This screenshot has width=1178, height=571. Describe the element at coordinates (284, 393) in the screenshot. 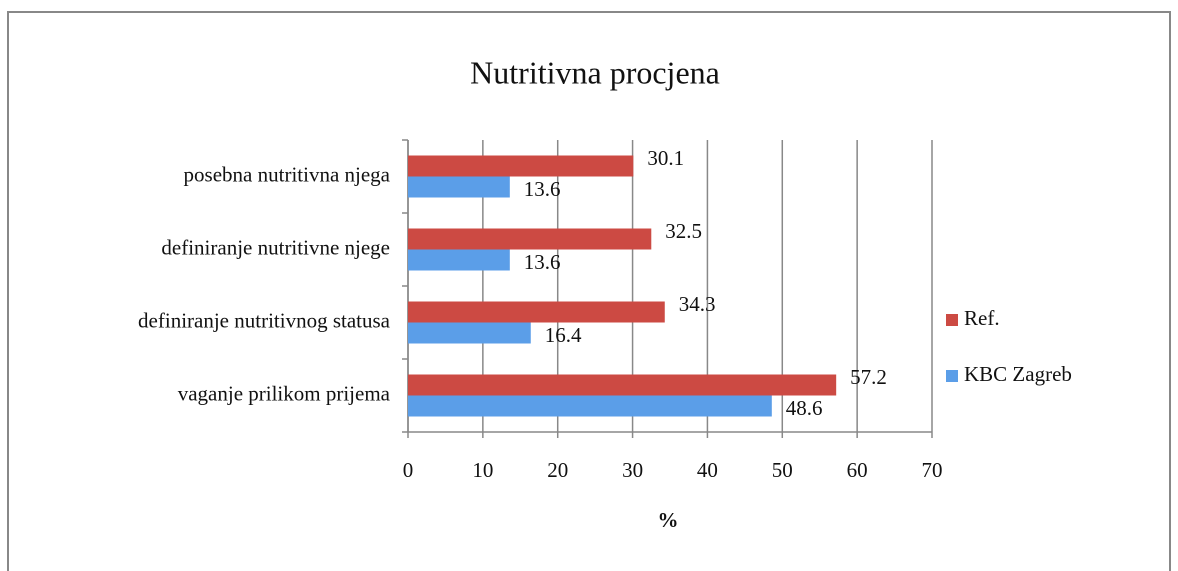

I see `y-tick-label: vaganje prilikom prijema` at that location.